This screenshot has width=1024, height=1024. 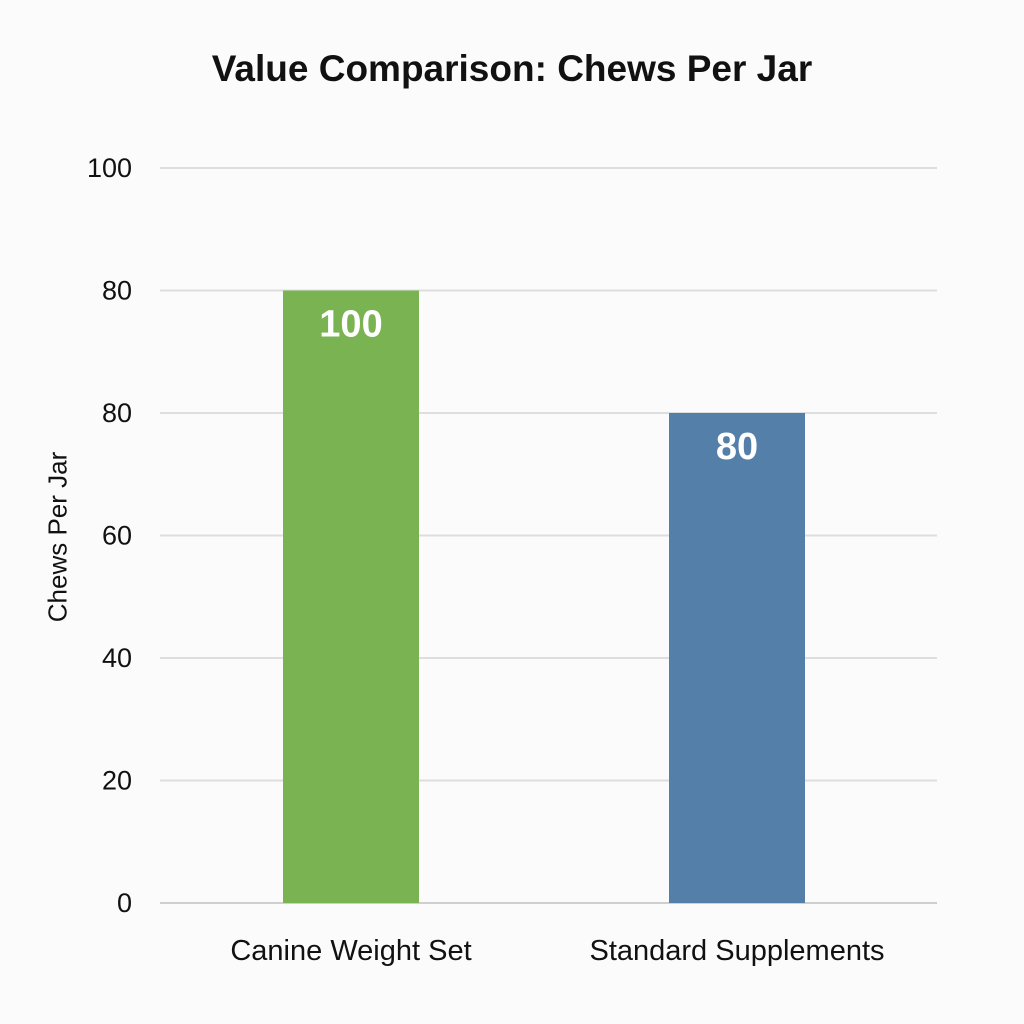 What do you see at coordinates (350, 951) in the screenshot?
I see `x-tick-label: Canine Weight Set` at bounding box center [350, 951].